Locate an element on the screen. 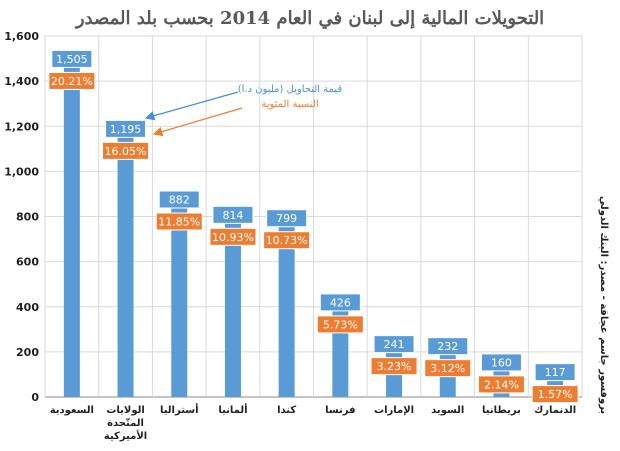 The width and height of the screenshot is (620, 451). value-legend-arrow is located at coordinates (191, 106).